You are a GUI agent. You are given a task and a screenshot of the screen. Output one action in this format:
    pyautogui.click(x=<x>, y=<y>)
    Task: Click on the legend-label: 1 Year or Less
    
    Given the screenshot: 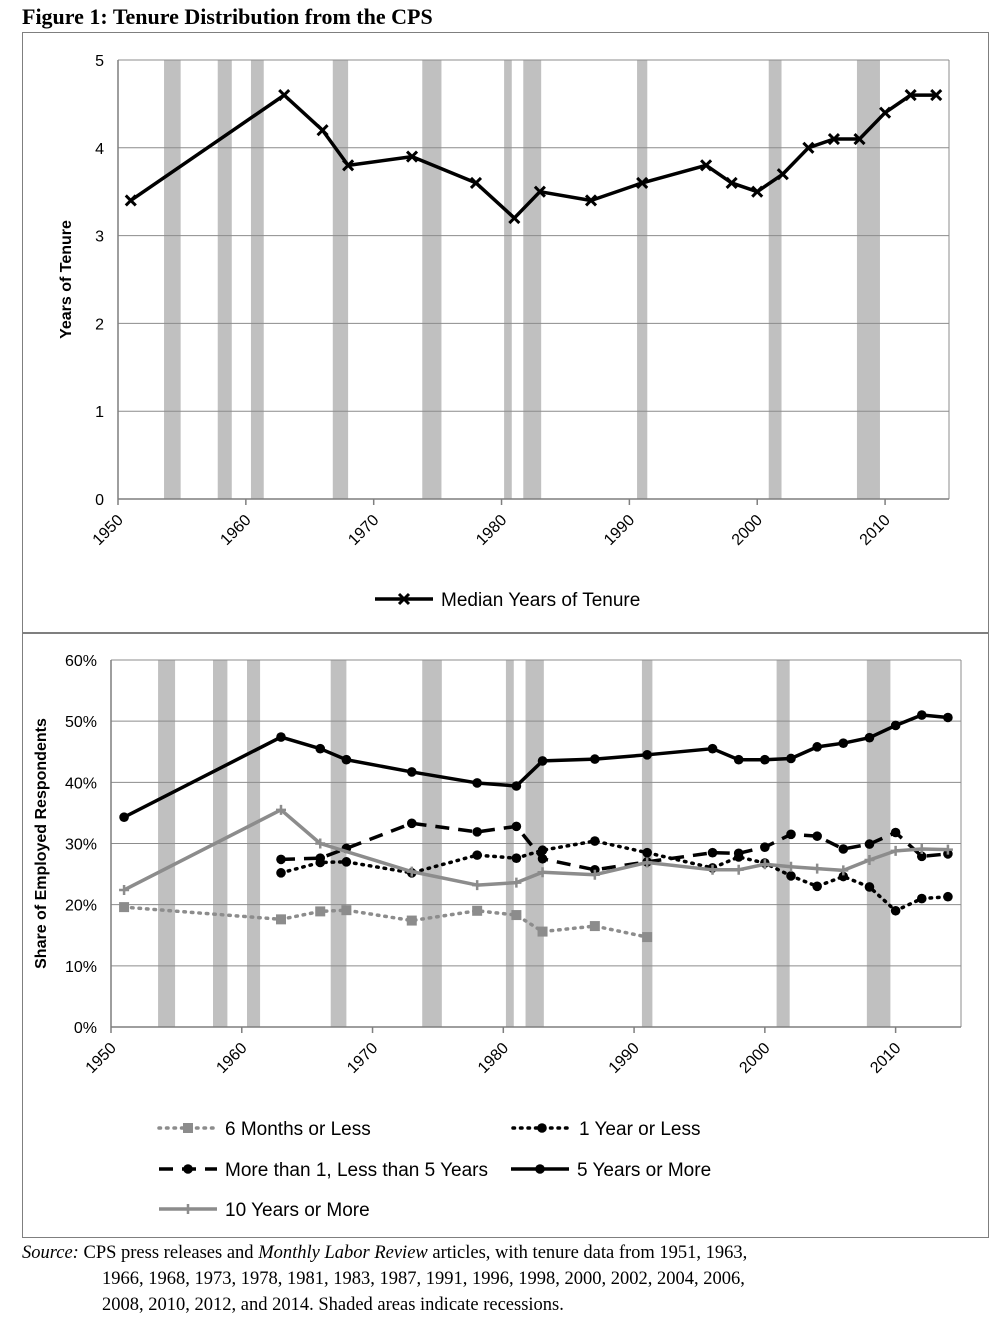 What is the action you would take?
    pyautogui.click(x=639, y=1129)
    